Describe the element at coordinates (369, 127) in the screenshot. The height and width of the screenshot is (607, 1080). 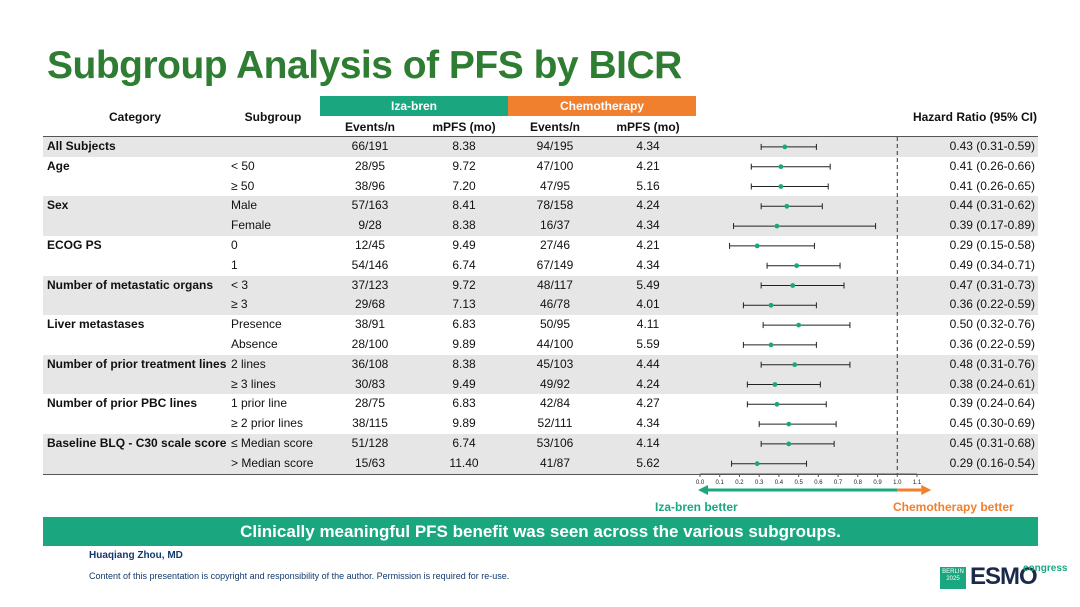
I see `events-header-iza: Events/n` at that location.